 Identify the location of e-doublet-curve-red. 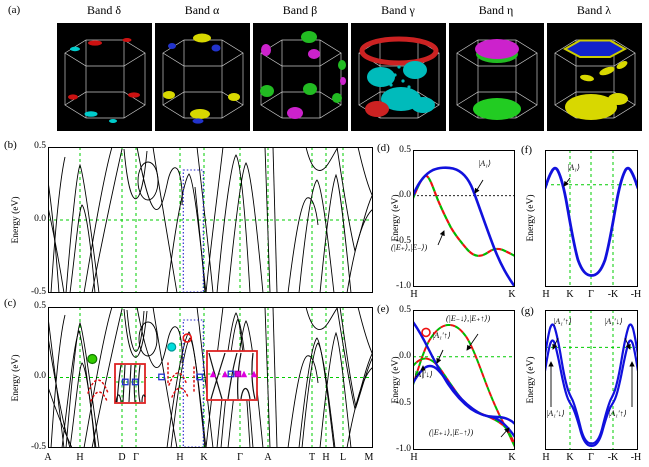
(464, 215).